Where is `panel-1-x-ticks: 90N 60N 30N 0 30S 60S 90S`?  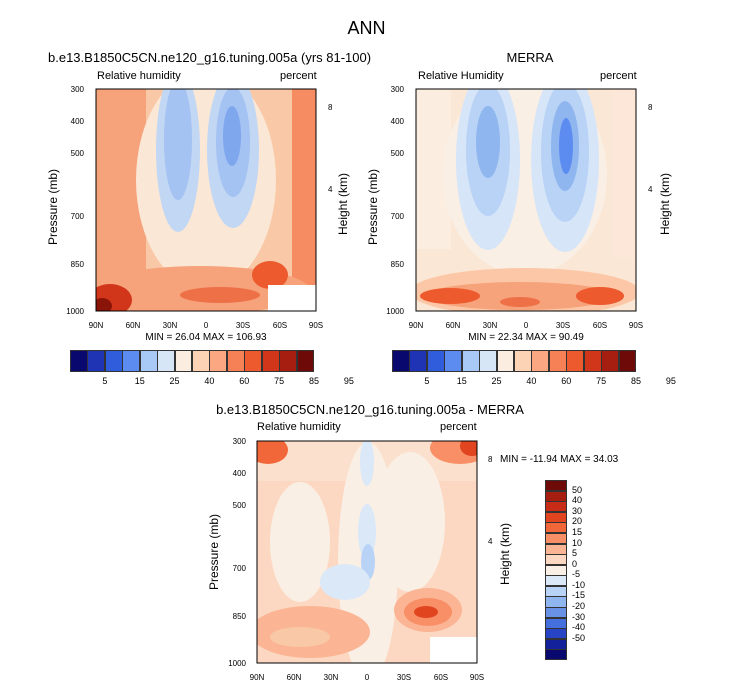 panel-1-x-ticks: 90N 60N 30N 0 30S 60S 90S is located at coordinates (206, 325).